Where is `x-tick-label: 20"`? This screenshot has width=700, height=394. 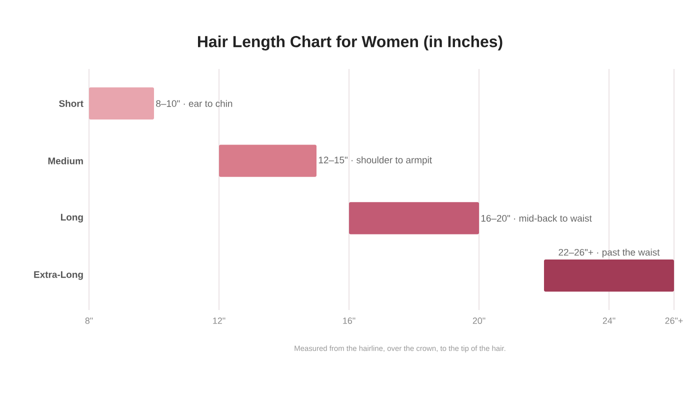
x-tick-label: 20" is located at coordinates (479, 321).